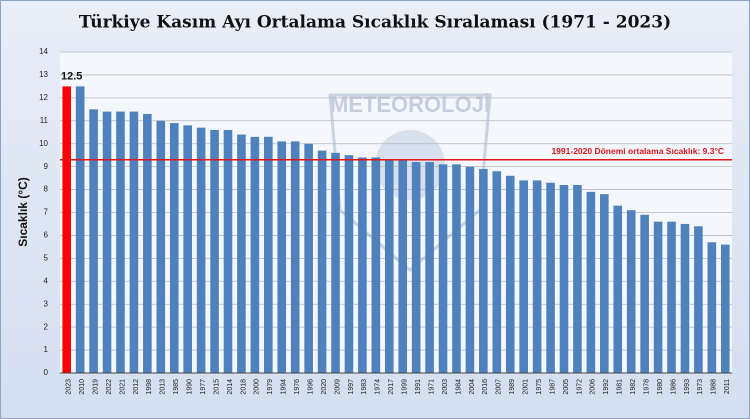  I want to click on x-tick-label: 1978, so click(646, 387).